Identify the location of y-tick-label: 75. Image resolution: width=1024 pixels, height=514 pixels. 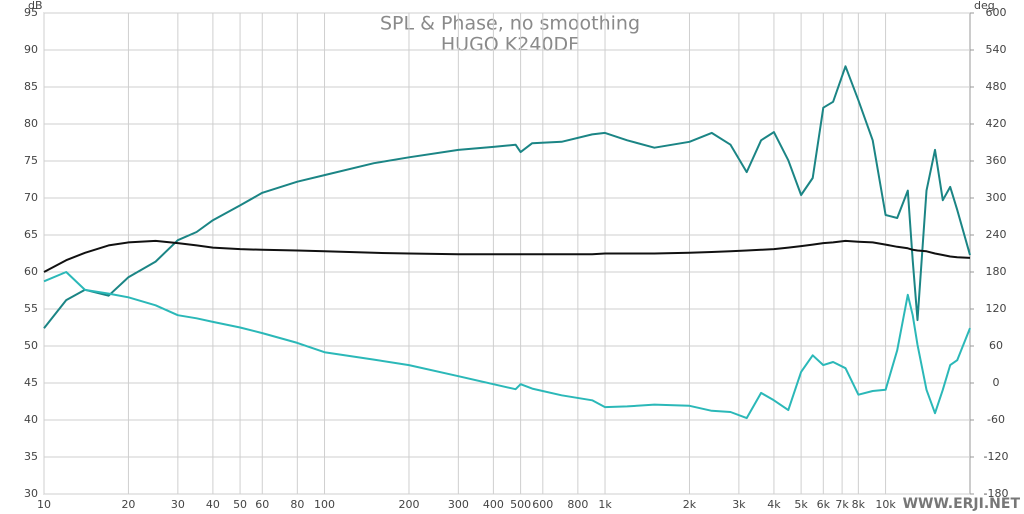
(31, 160).